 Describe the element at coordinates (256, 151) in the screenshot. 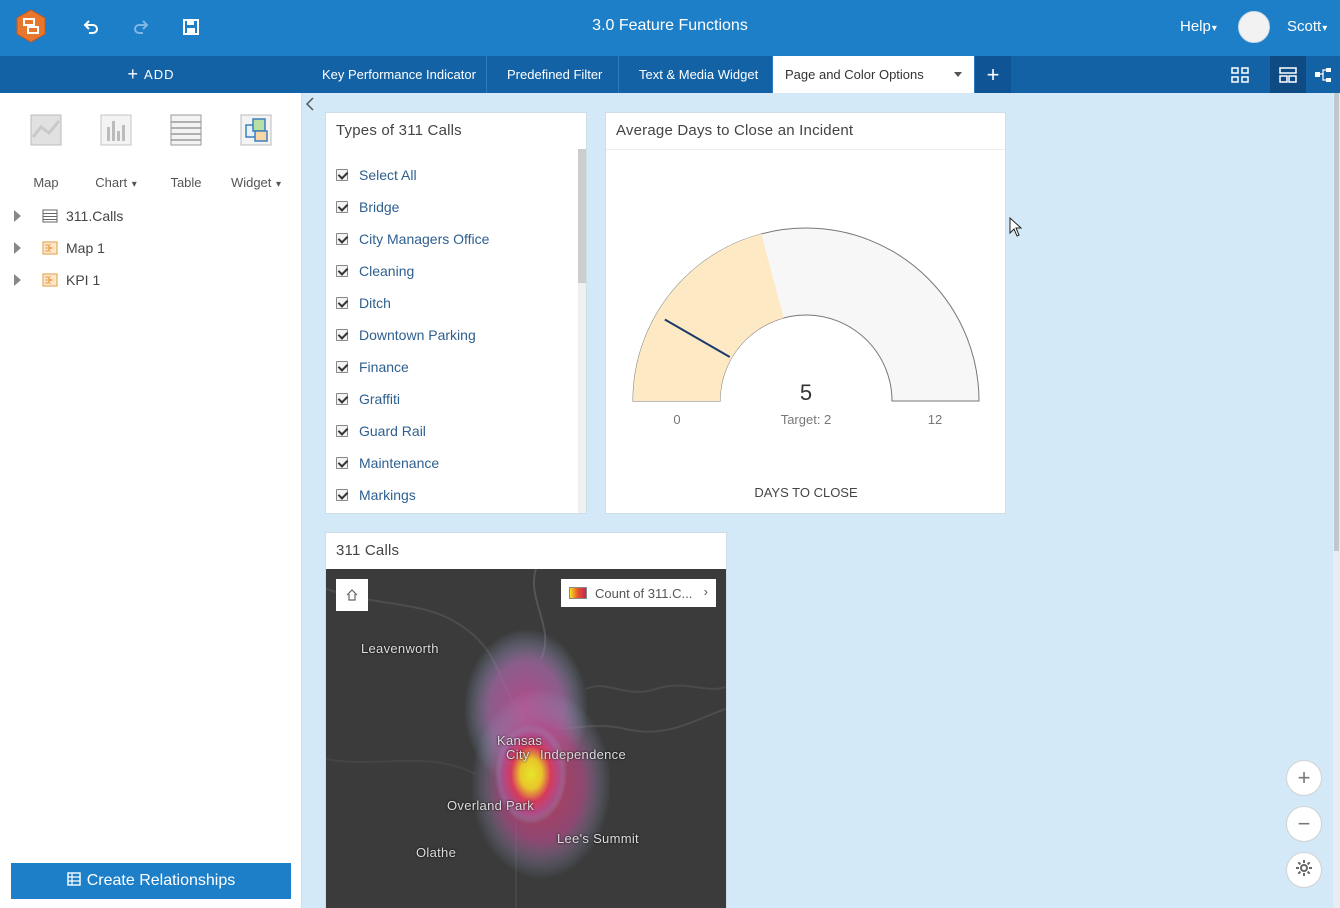

I see `add-widget-button: Widget ▾` at that location.